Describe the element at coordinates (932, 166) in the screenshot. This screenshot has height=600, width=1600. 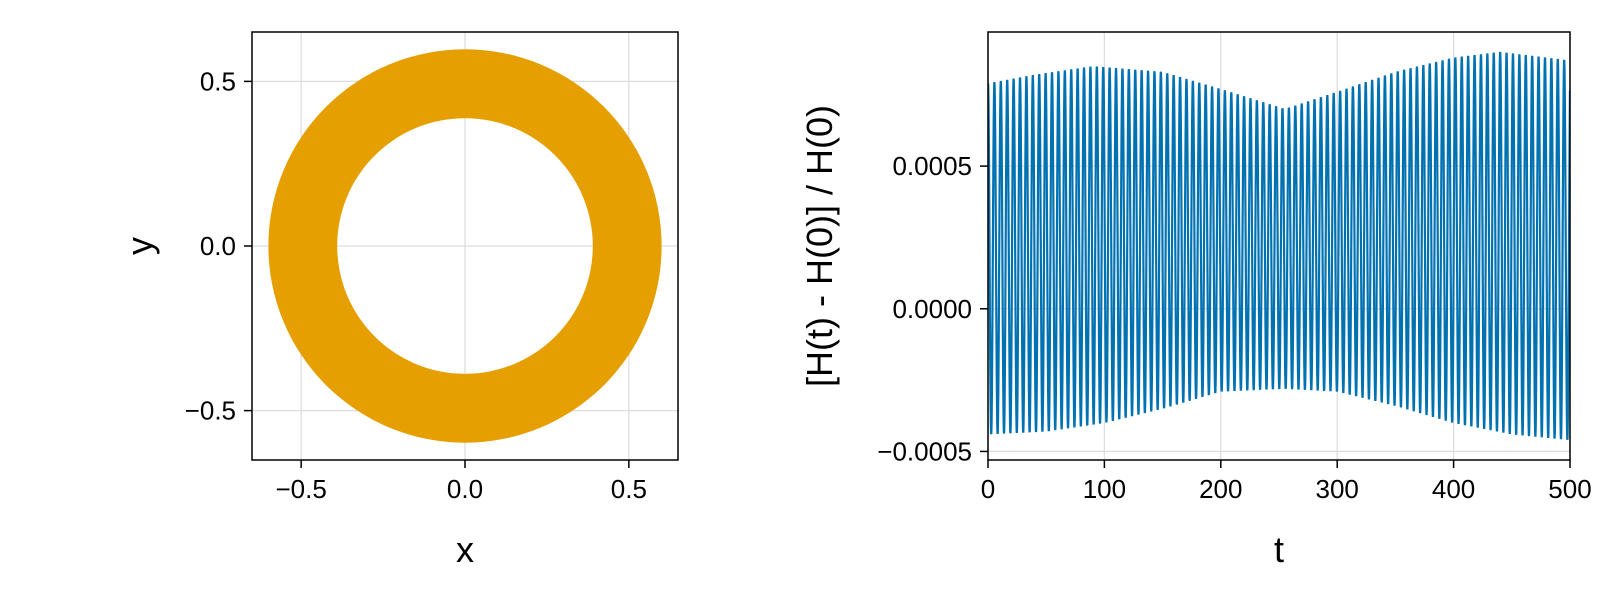
I see `y-tick-label: 0.0005` at that location.